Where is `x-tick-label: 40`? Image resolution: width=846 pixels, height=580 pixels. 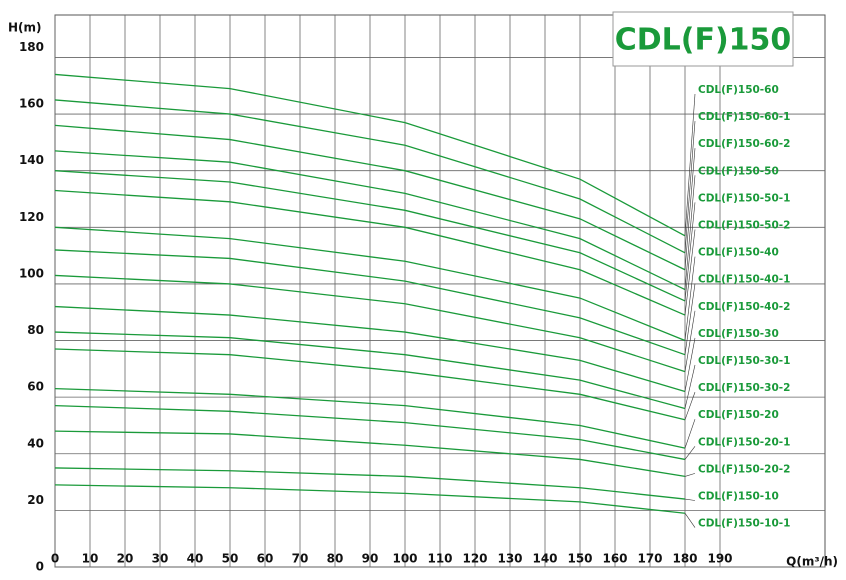
x-tick-label: 40 is located at coordinates (195, 559).